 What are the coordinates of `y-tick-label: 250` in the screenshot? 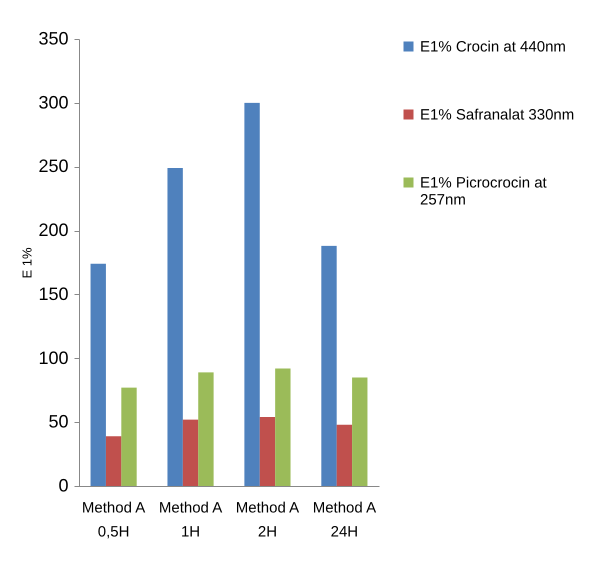 It's located at (53, 166).